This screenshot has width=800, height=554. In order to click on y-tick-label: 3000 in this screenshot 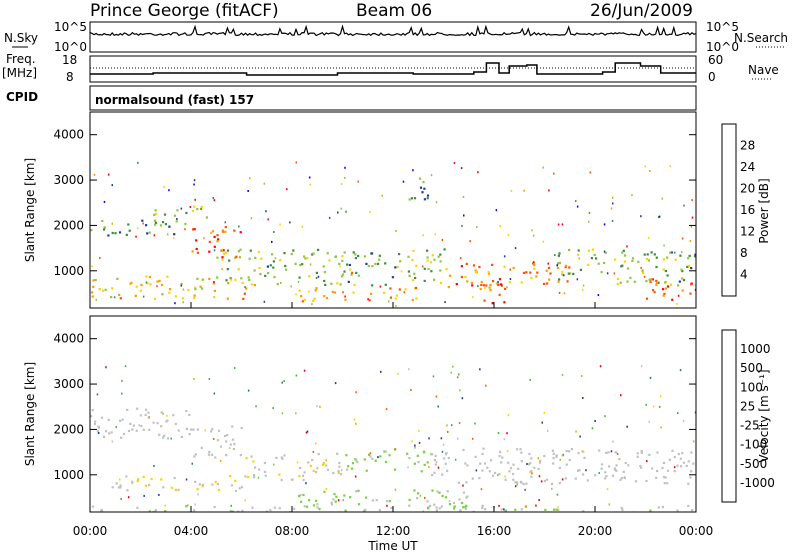, I will do `click(68, 180)`.